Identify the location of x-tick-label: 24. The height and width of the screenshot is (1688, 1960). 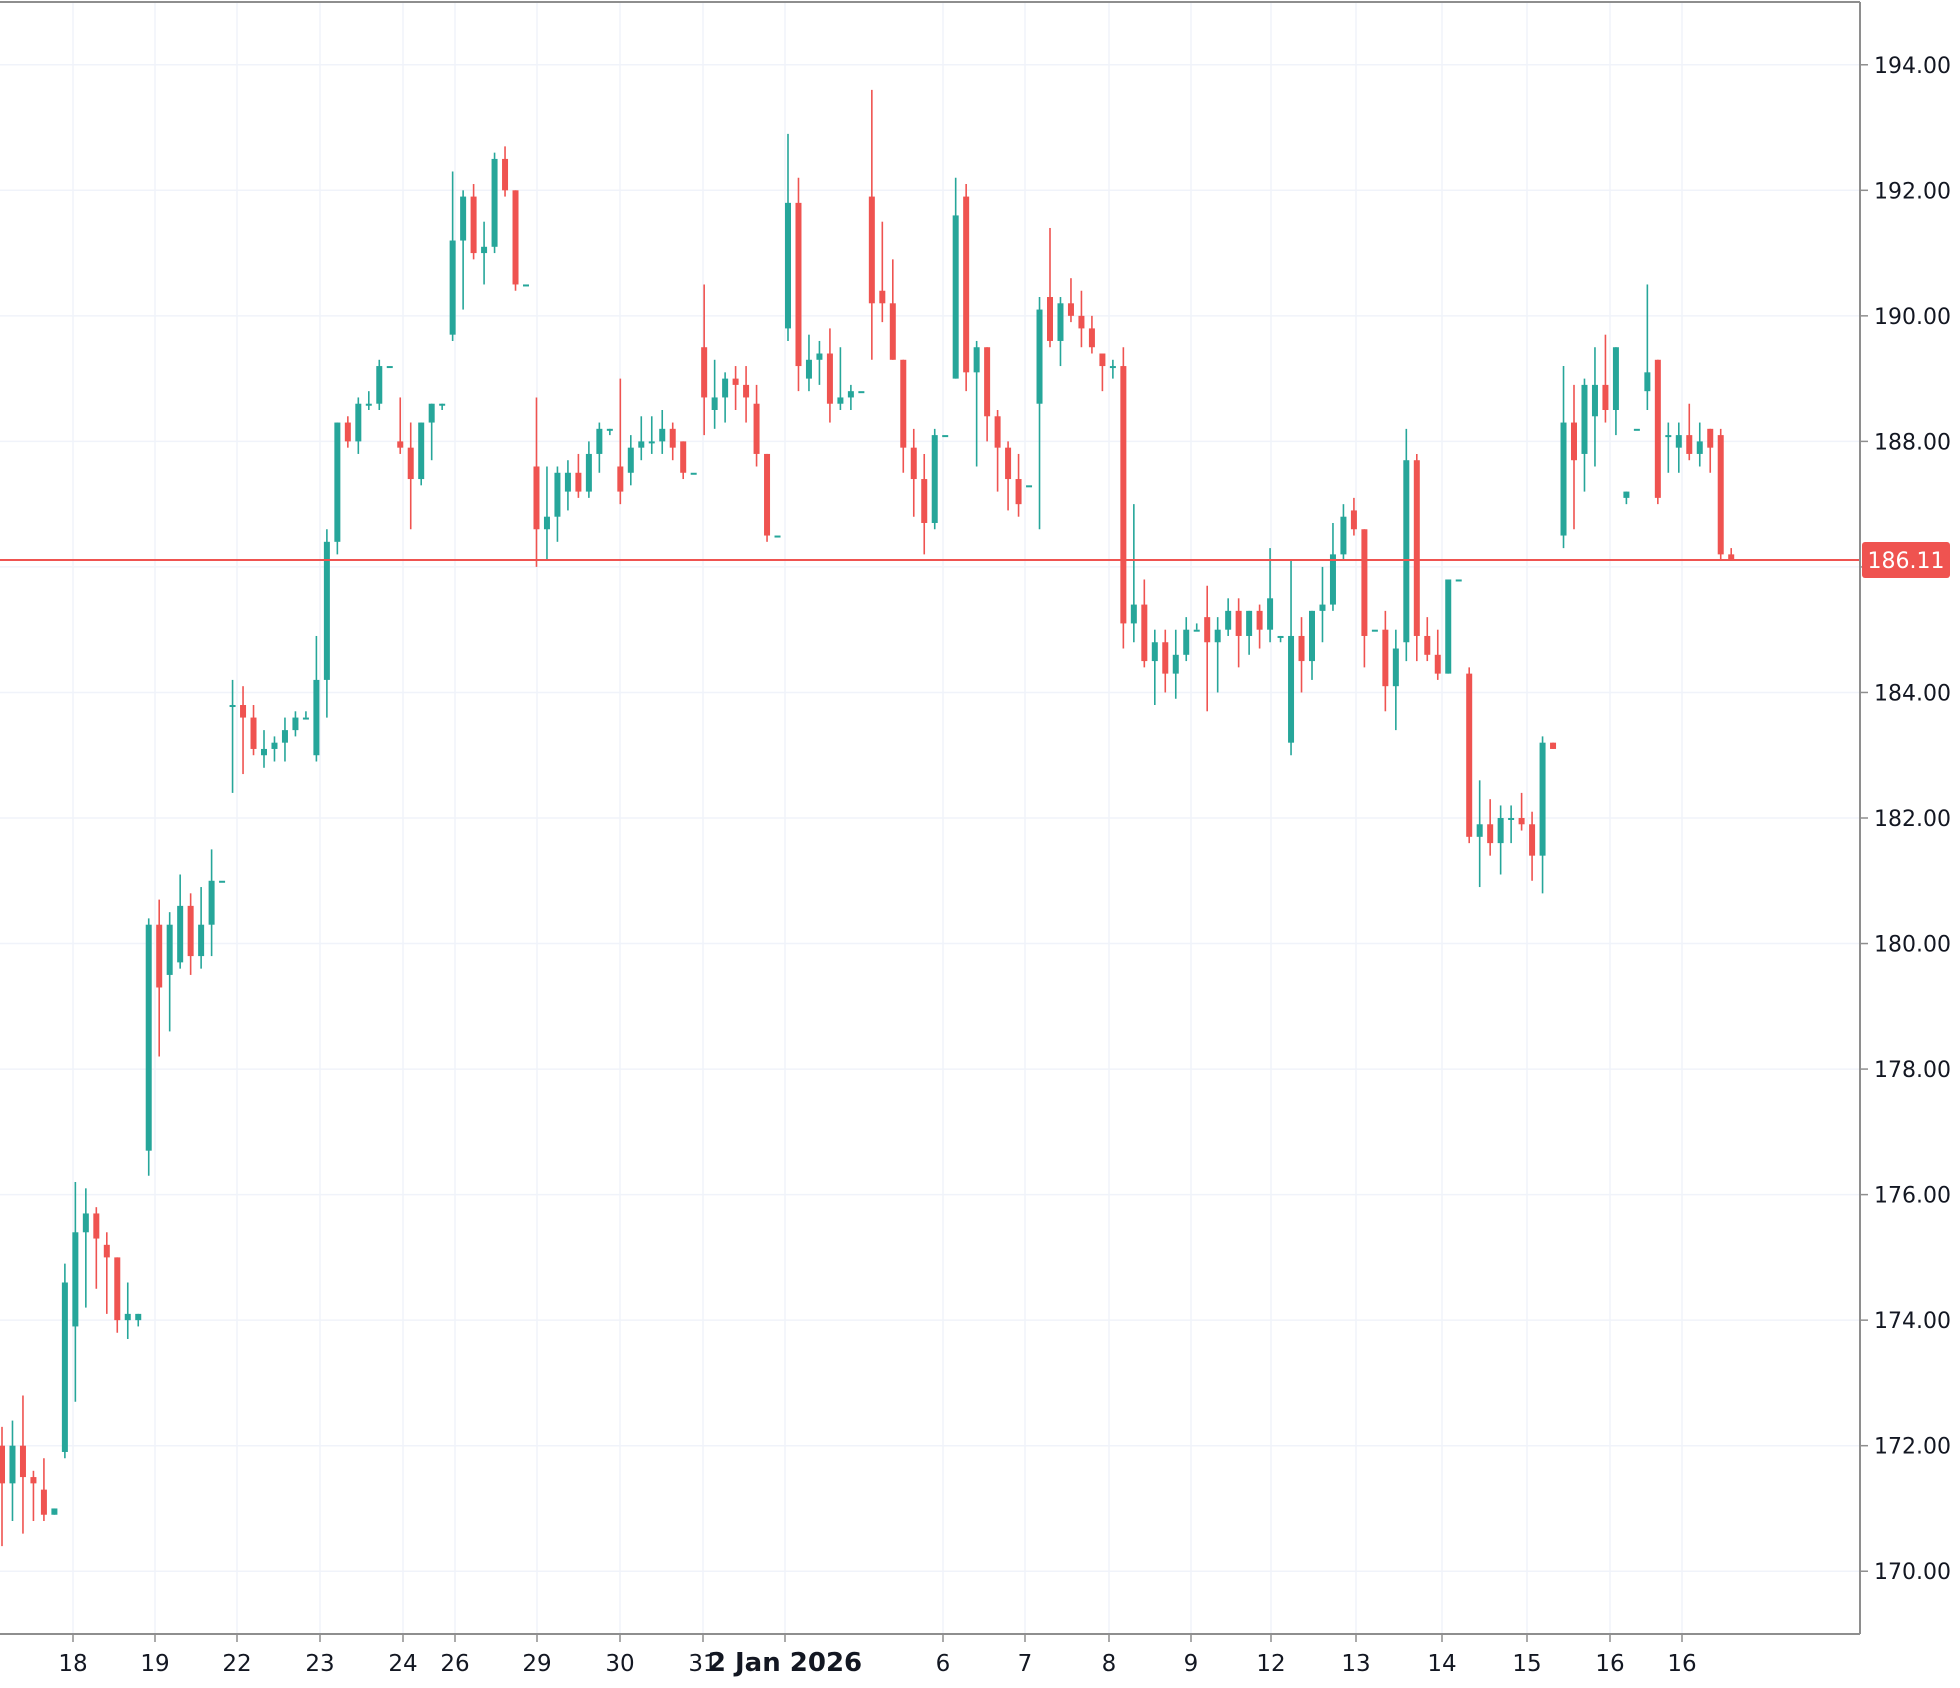
(402, 1664).